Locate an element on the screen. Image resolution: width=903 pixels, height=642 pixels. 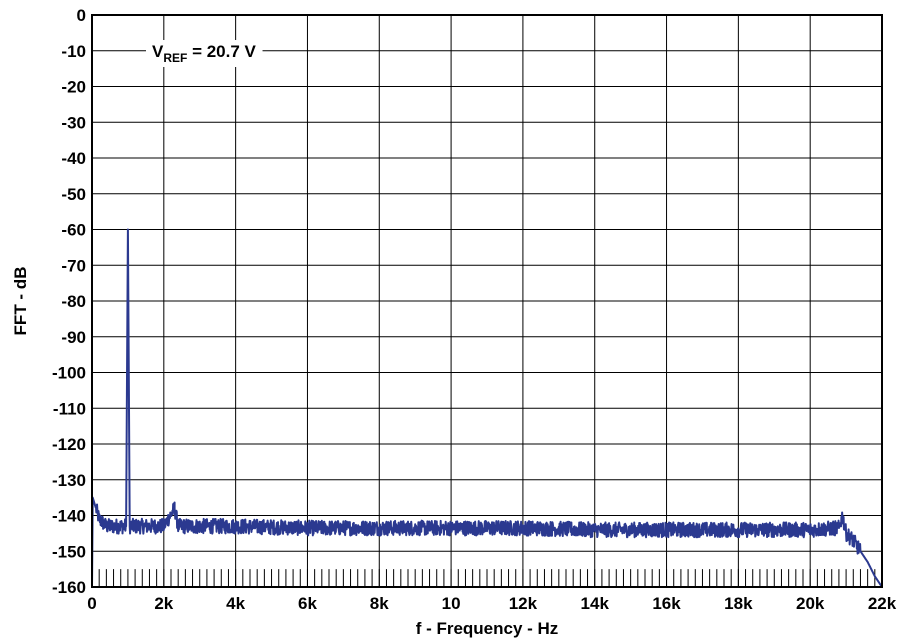
x-tick-label: 0 is located at coordinates (91, 603).